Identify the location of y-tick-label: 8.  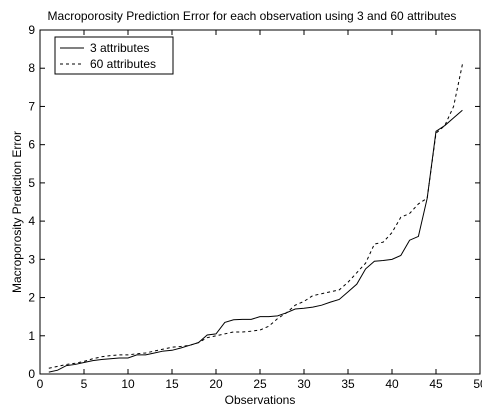
(31, 68).